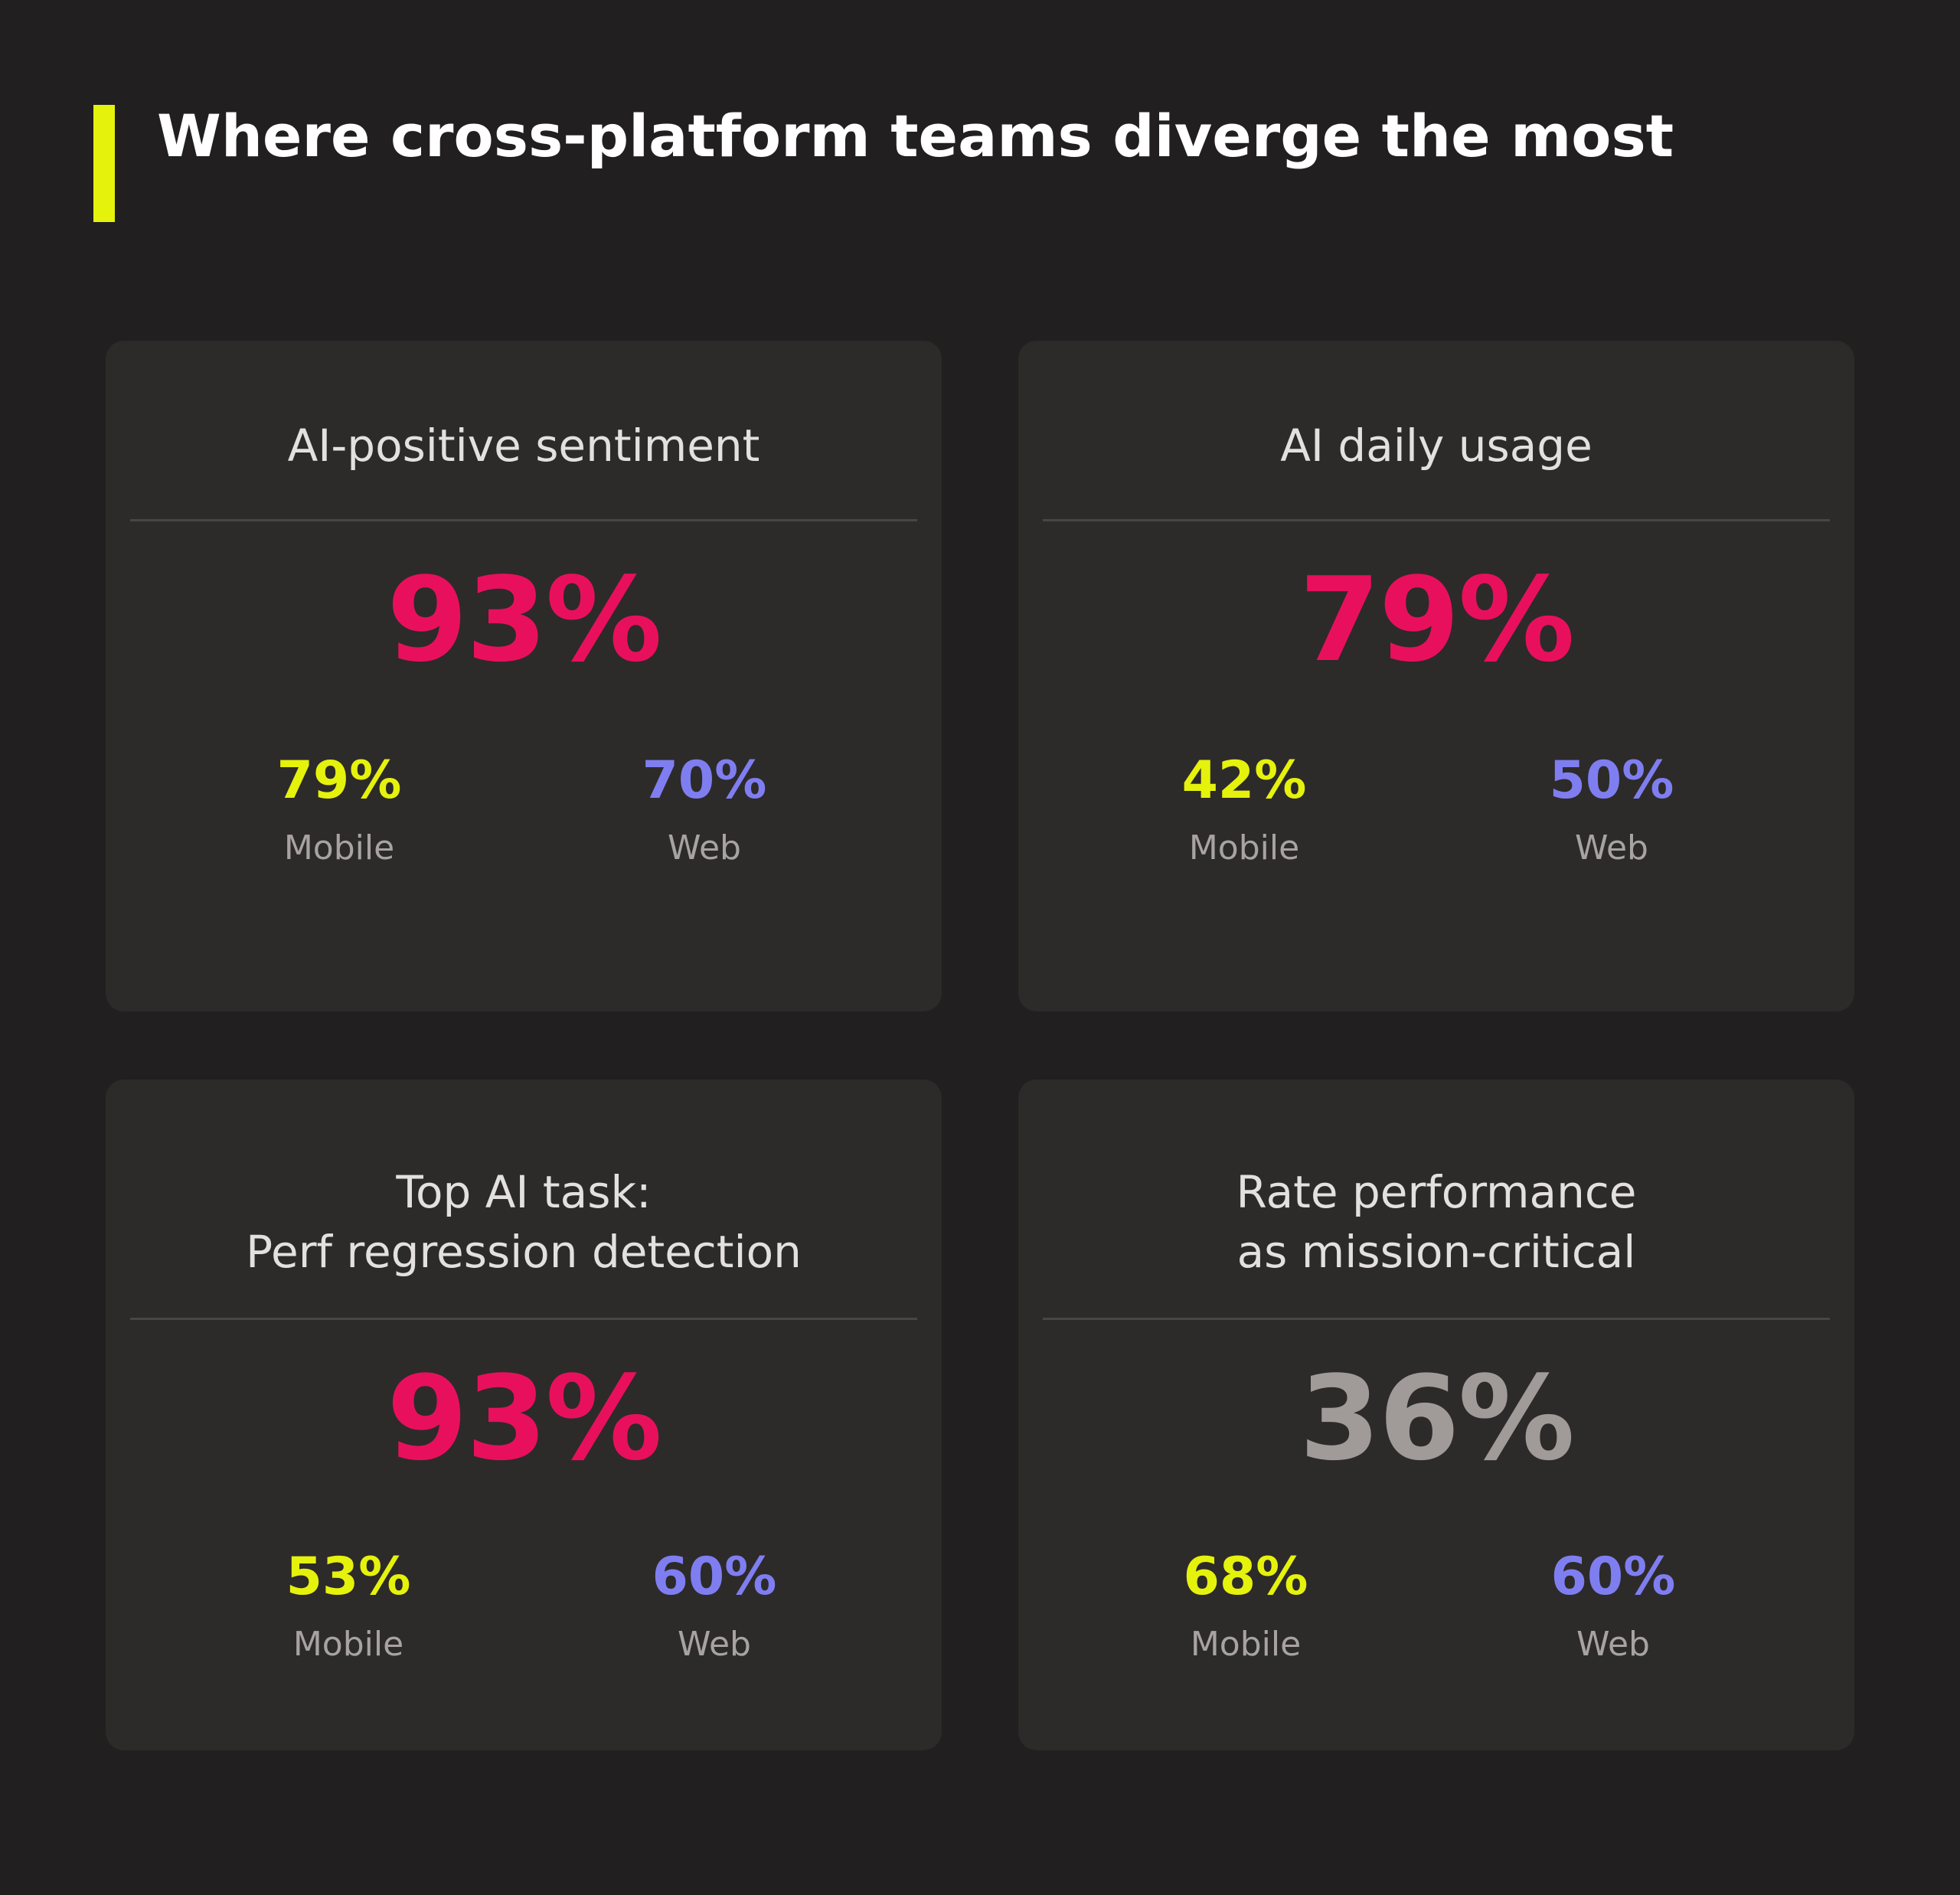  I want to click on mobile-value: 79%, so click(339, 781).